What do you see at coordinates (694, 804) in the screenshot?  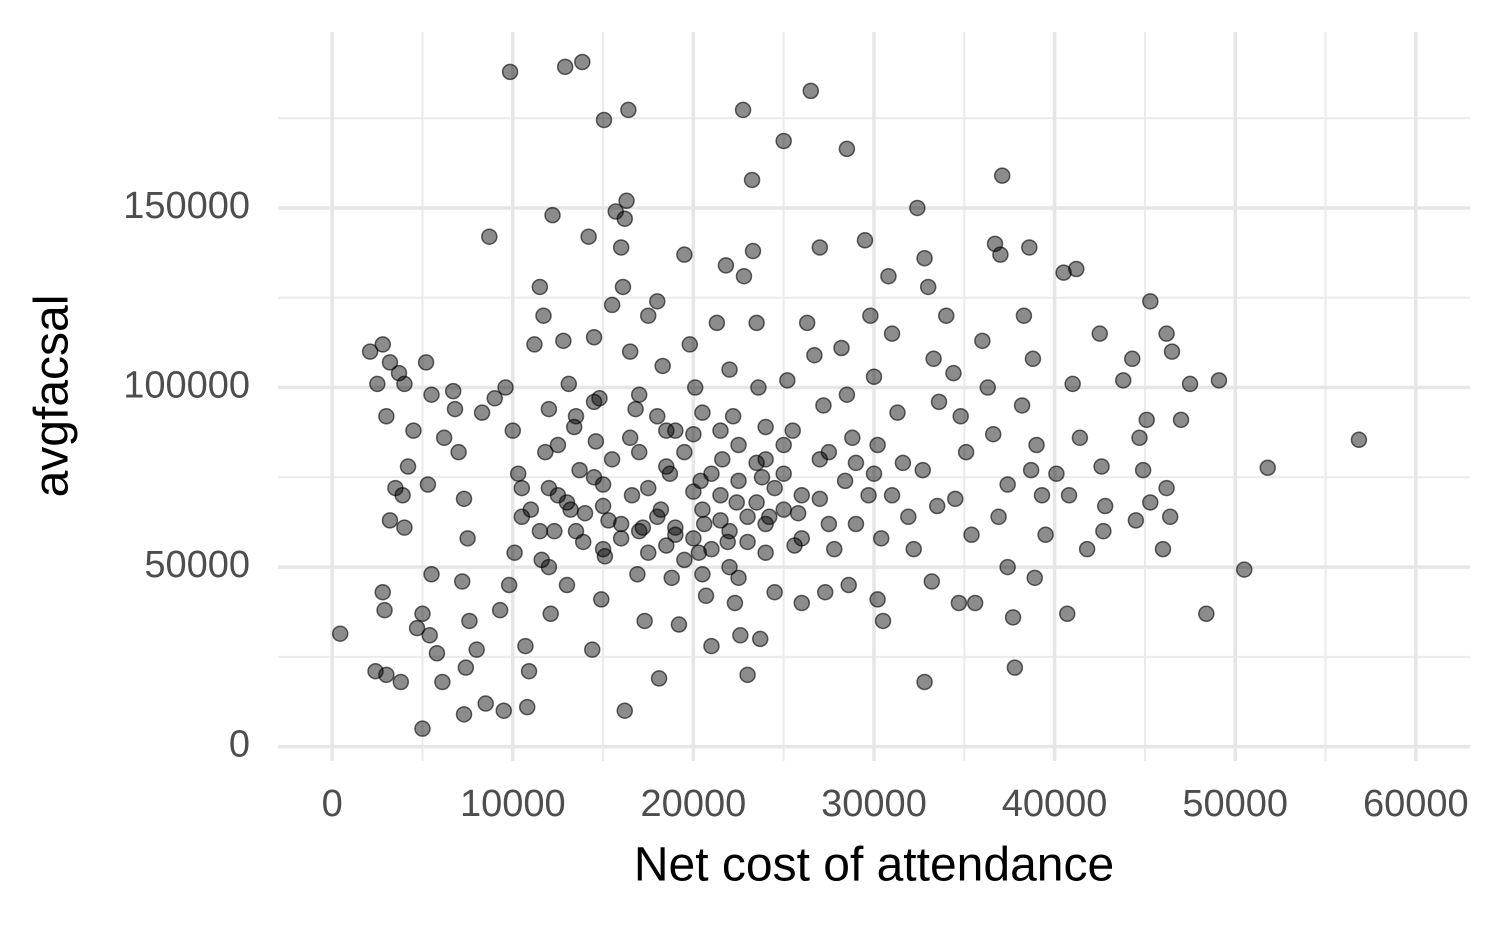 I see `x-tick-label: 20000` at bounding box center [694, 804].